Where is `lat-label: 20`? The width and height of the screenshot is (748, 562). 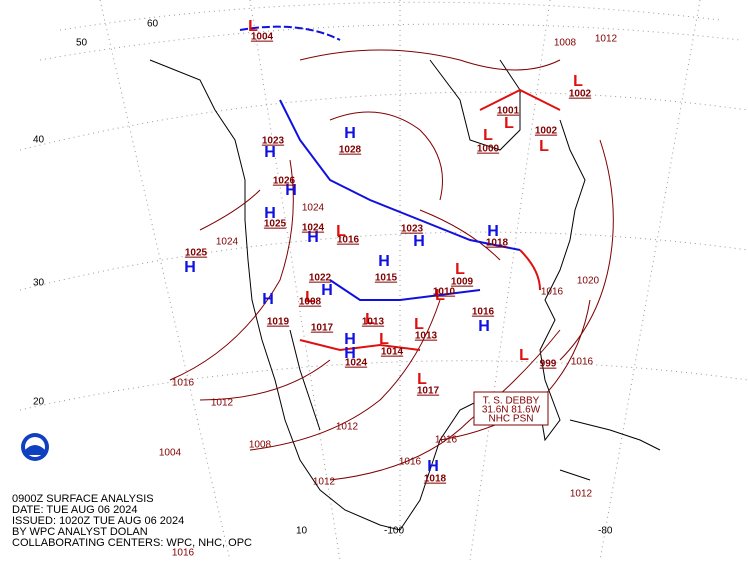
lat-label: 20 is located at coordinates (39, 402).